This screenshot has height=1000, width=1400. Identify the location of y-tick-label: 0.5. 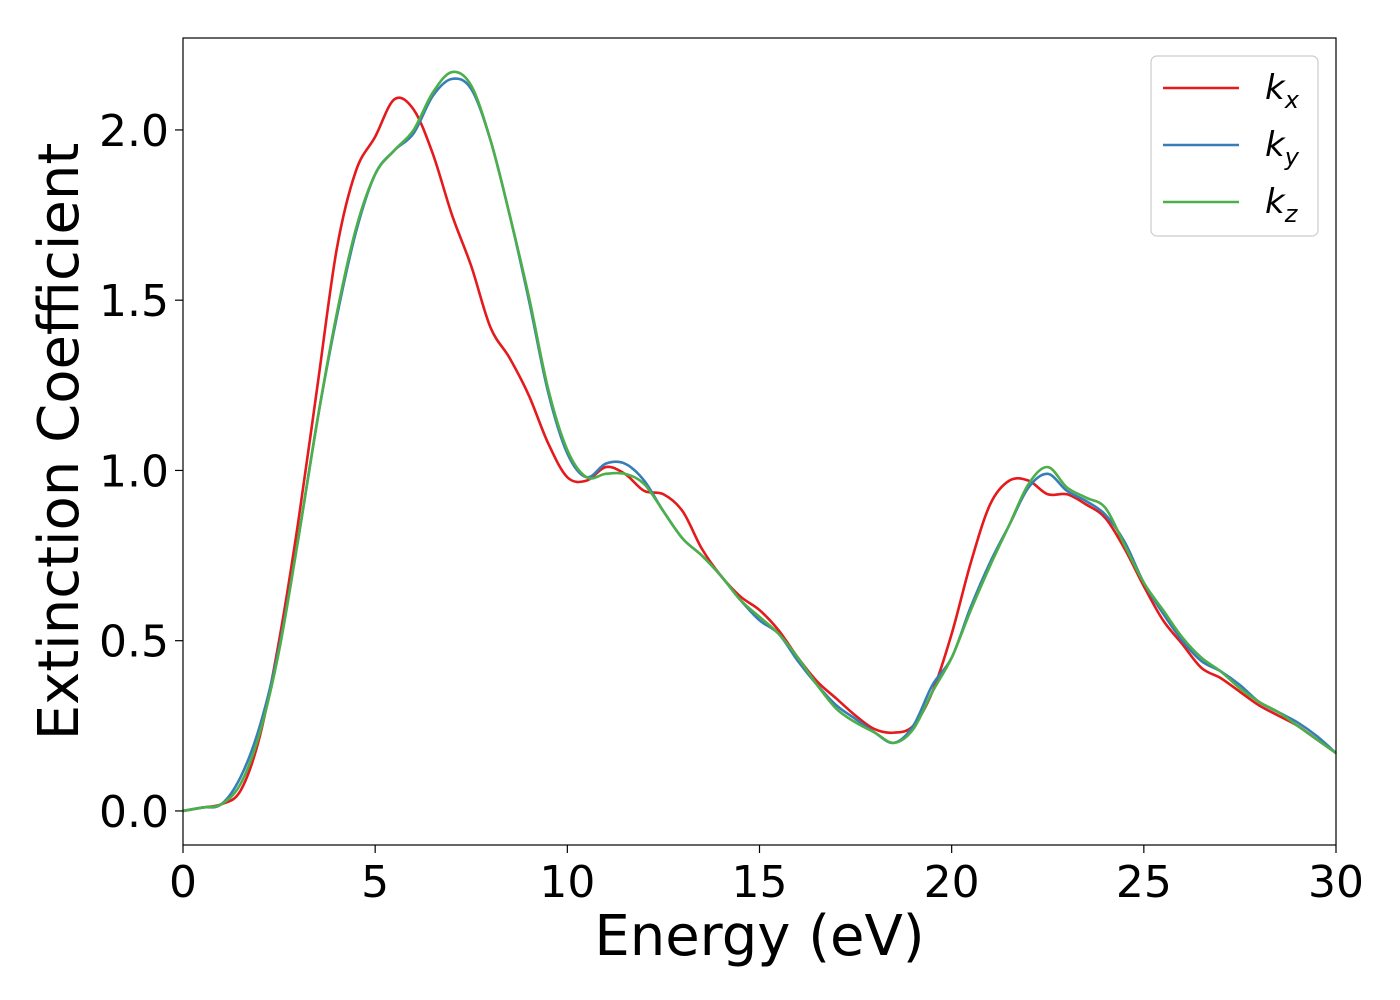
(134, 642).